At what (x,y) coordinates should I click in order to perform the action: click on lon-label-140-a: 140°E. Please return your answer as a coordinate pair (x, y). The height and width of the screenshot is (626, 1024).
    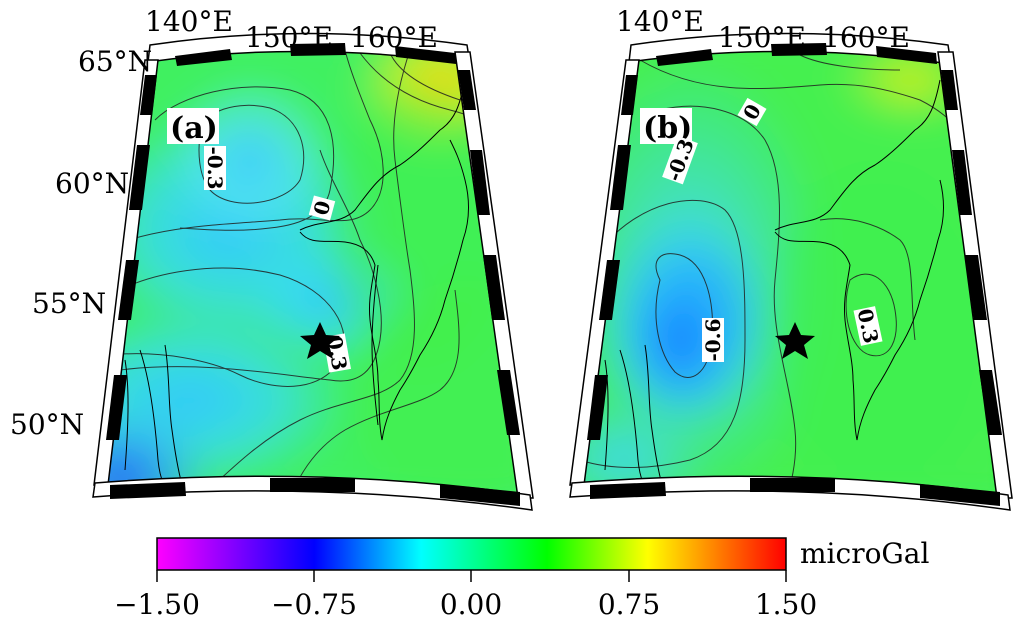
    Looking at the image, I should click on (189, 21).